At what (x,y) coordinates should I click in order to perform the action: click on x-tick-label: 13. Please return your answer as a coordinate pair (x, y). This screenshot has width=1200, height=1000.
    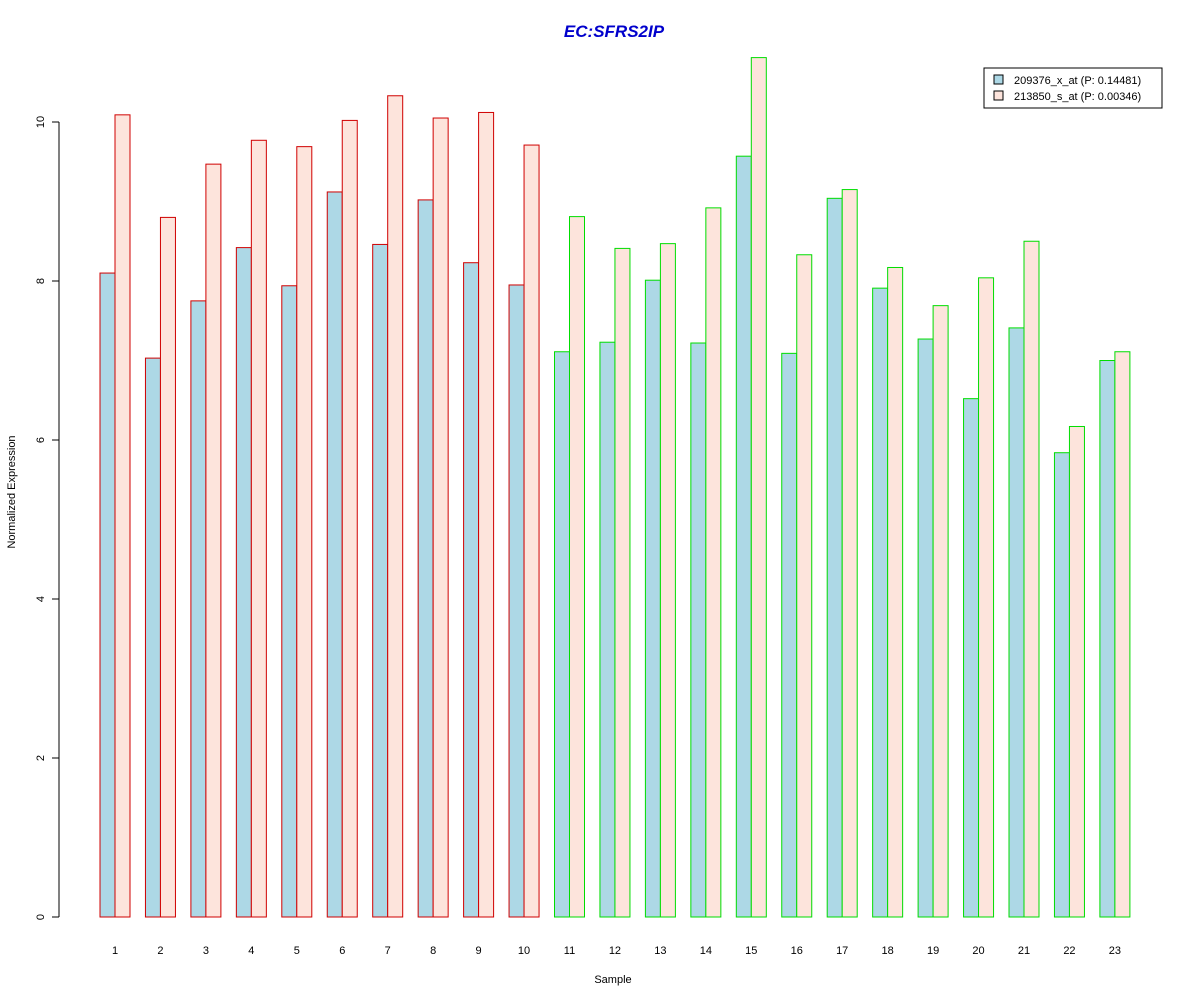
    Looking at the image, I should click on (660, 951).